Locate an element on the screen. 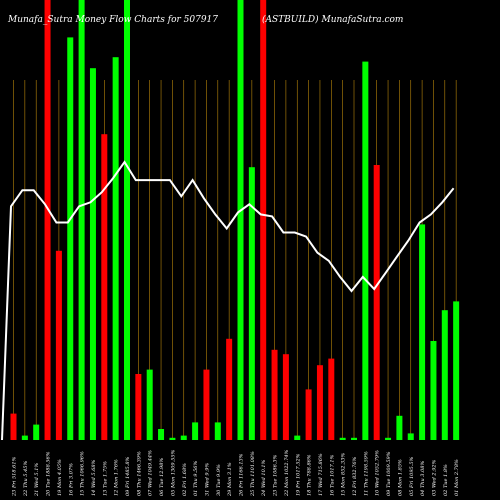  x-tick-label: 24 Wed 10.1% is located at coordinates (264, 478).